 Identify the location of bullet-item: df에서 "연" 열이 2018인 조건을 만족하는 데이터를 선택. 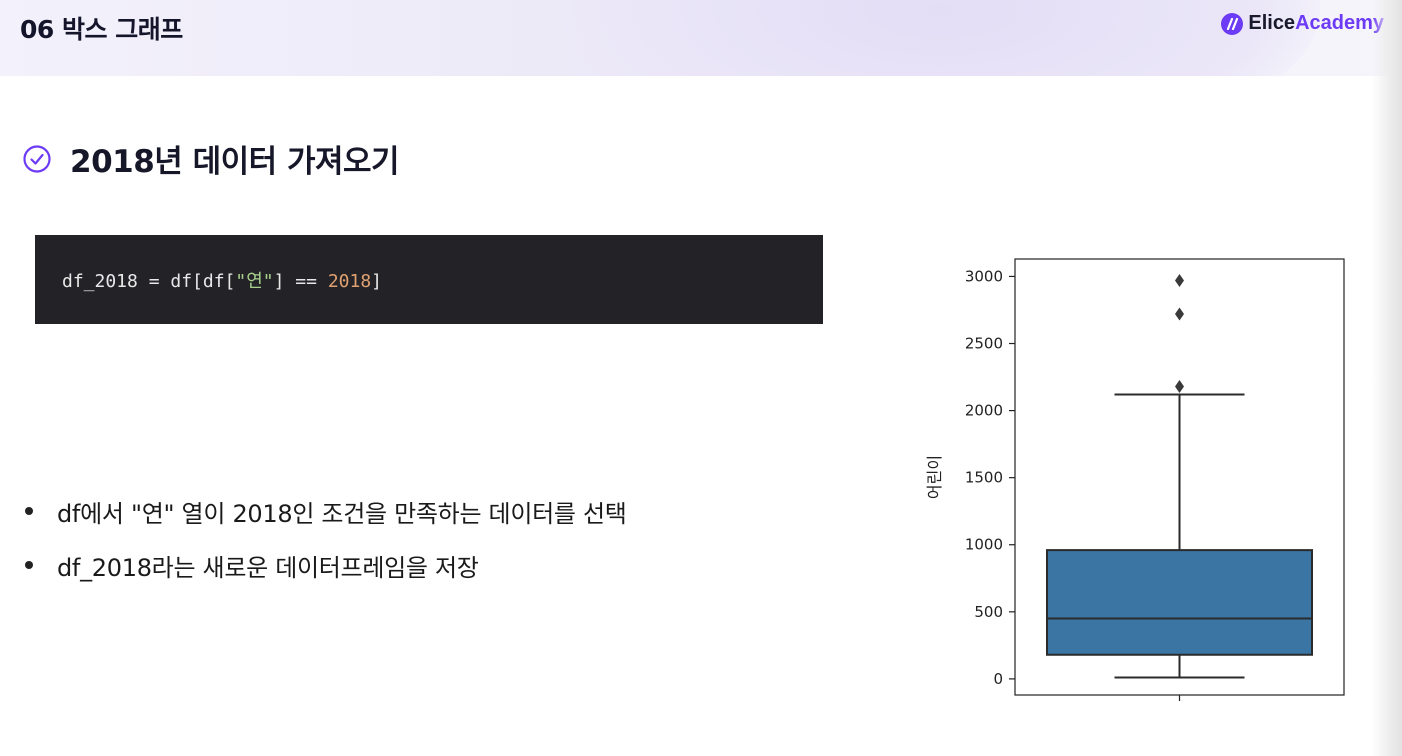
(326, 511).